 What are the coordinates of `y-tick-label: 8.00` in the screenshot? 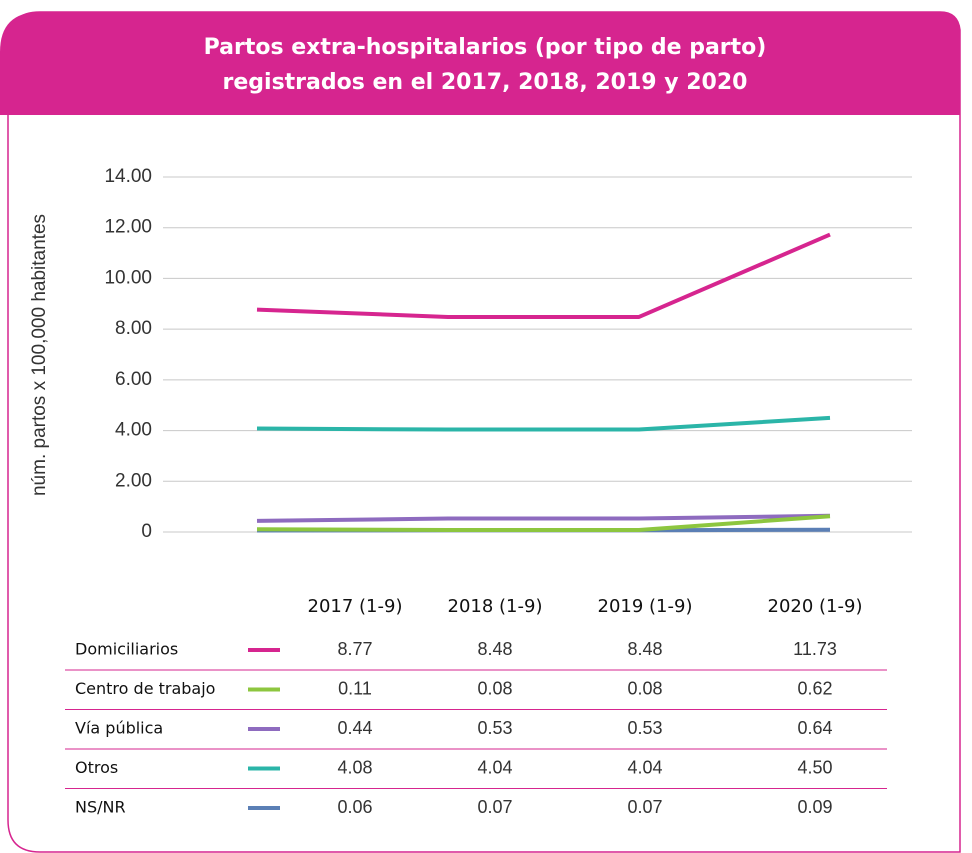 It's located at (133, 328).